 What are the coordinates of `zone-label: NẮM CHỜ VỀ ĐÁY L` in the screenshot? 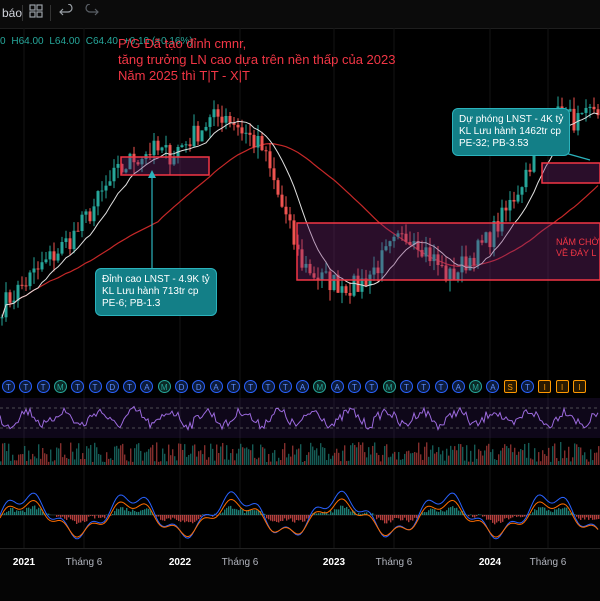 It's located at (577, 248).